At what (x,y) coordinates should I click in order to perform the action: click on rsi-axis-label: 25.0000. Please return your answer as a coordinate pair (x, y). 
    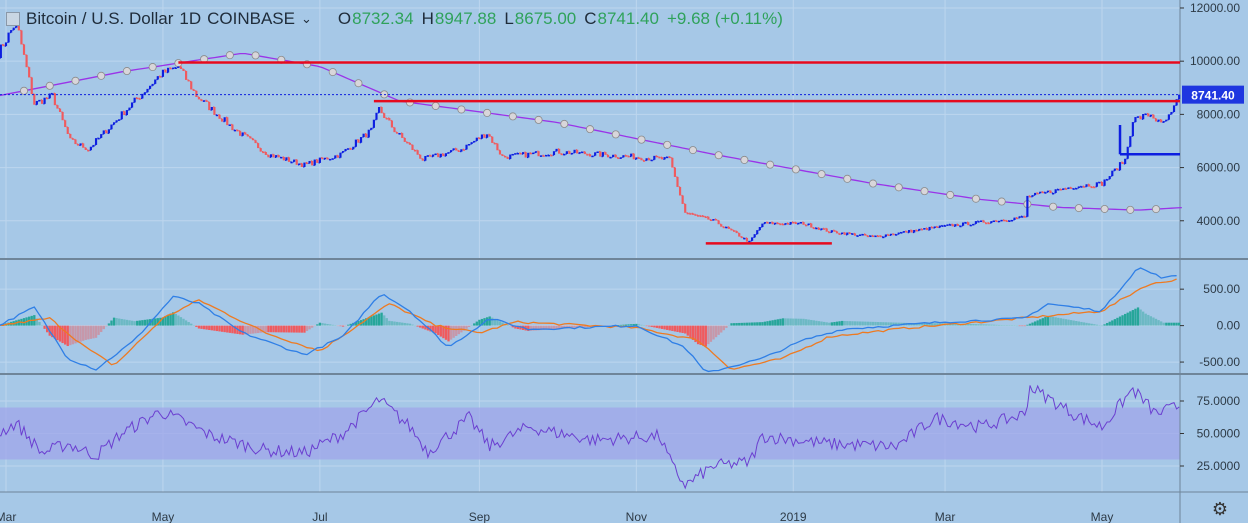
    Looking at the image, I should click on (1219, 466).